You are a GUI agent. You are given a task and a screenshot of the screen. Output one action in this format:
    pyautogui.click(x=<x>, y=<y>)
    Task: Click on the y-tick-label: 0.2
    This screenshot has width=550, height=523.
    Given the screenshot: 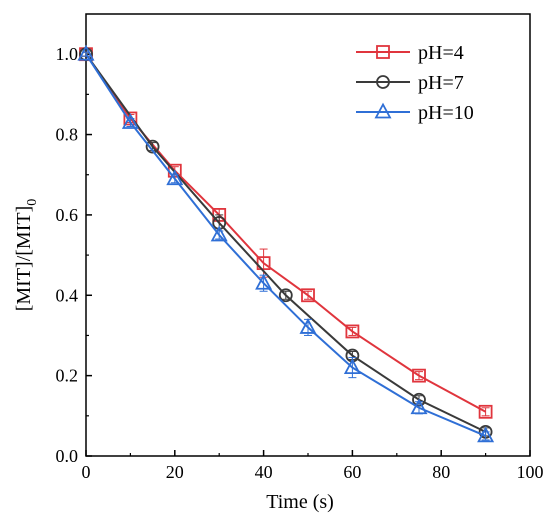 What is the action you would take?
    pyautogui.click(x=67, y=376)
    